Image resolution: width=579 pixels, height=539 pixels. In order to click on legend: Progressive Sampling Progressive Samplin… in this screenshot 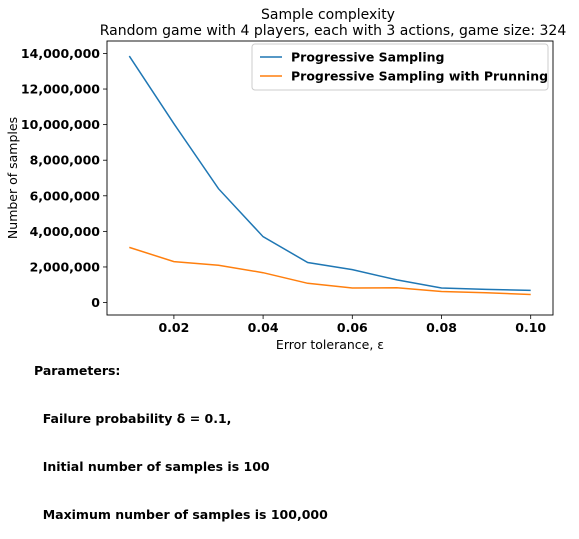, I will do `click(400, 67)`.